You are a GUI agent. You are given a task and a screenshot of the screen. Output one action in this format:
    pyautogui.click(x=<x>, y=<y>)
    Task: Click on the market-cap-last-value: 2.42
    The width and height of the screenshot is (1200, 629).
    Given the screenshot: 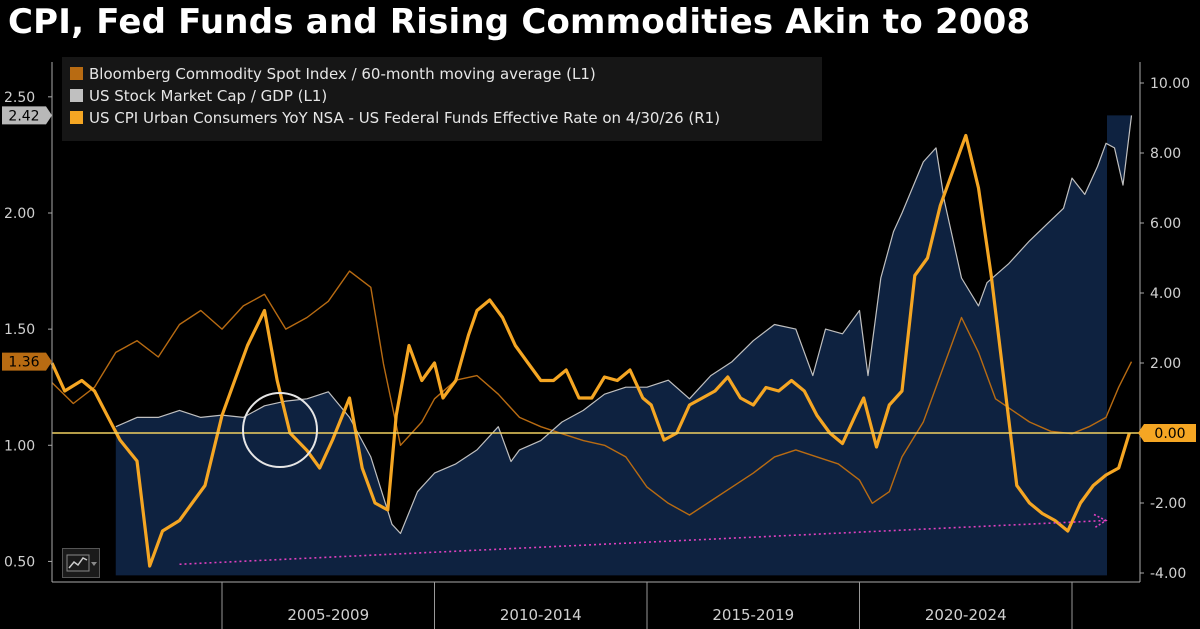 What is the action you would take?
    pyautogui.click(x=23, y=116)
    